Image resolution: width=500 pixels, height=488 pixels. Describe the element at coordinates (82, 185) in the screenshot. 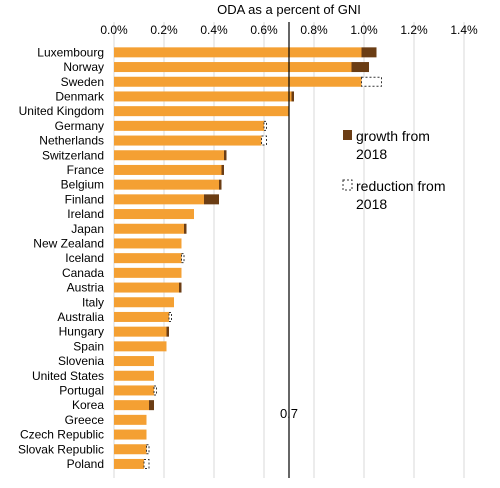

I see `category-label: Belgium` at that location.